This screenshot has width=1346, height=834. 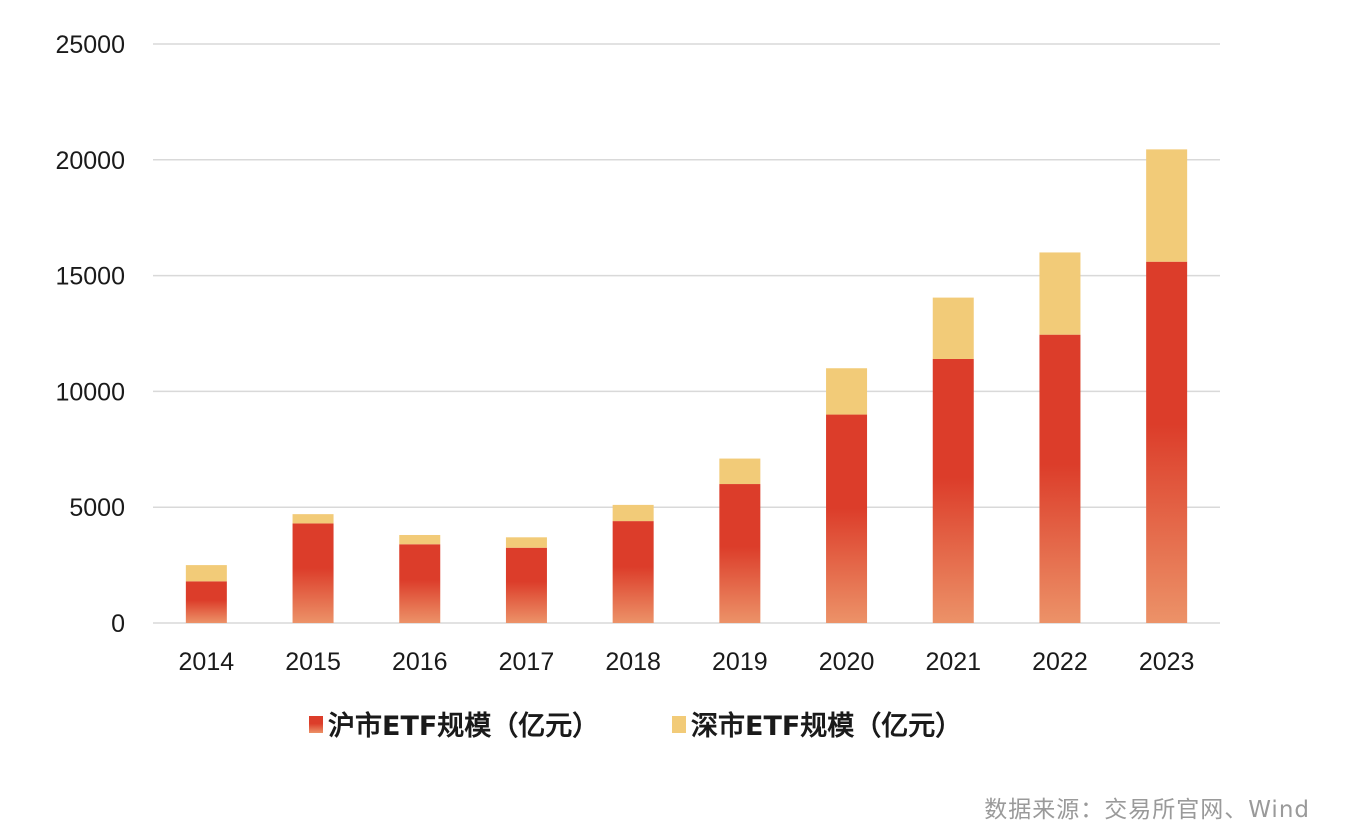 What do you see at coordinates (420, 539) in the screenshot?
I see `bar-sz-2016` at bounding box center [420, 539].